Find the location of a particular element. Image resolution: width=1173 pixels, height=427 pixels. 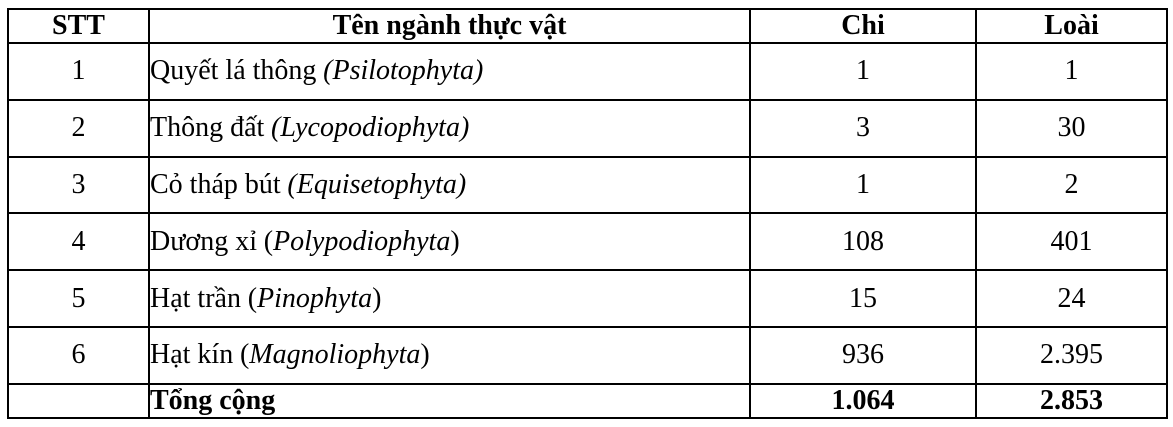

phylum-name-cell: Dương xỉ (Polypodiophyta) is located at coordinates (449, 242).